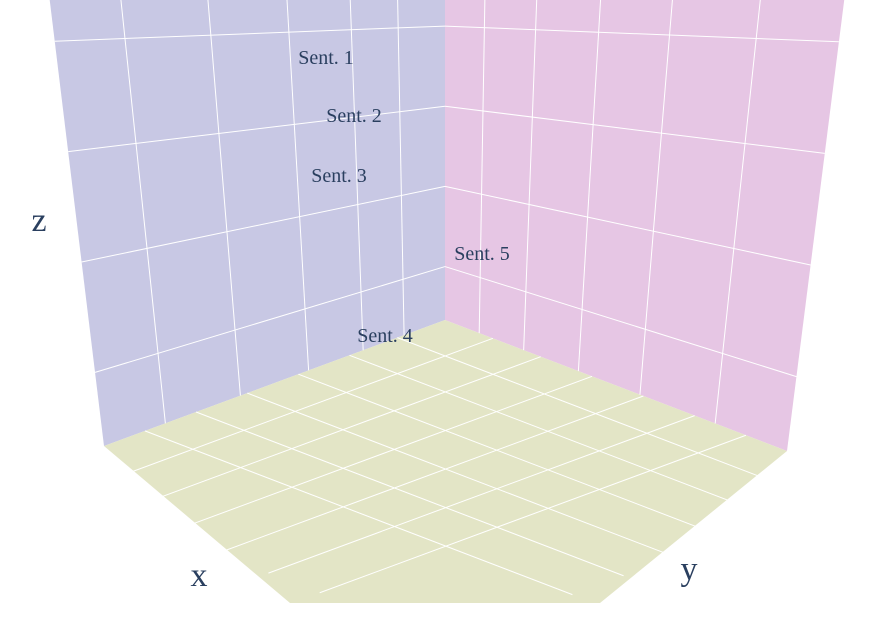  I want to click on x-axis-title: x, so click(199, 575).